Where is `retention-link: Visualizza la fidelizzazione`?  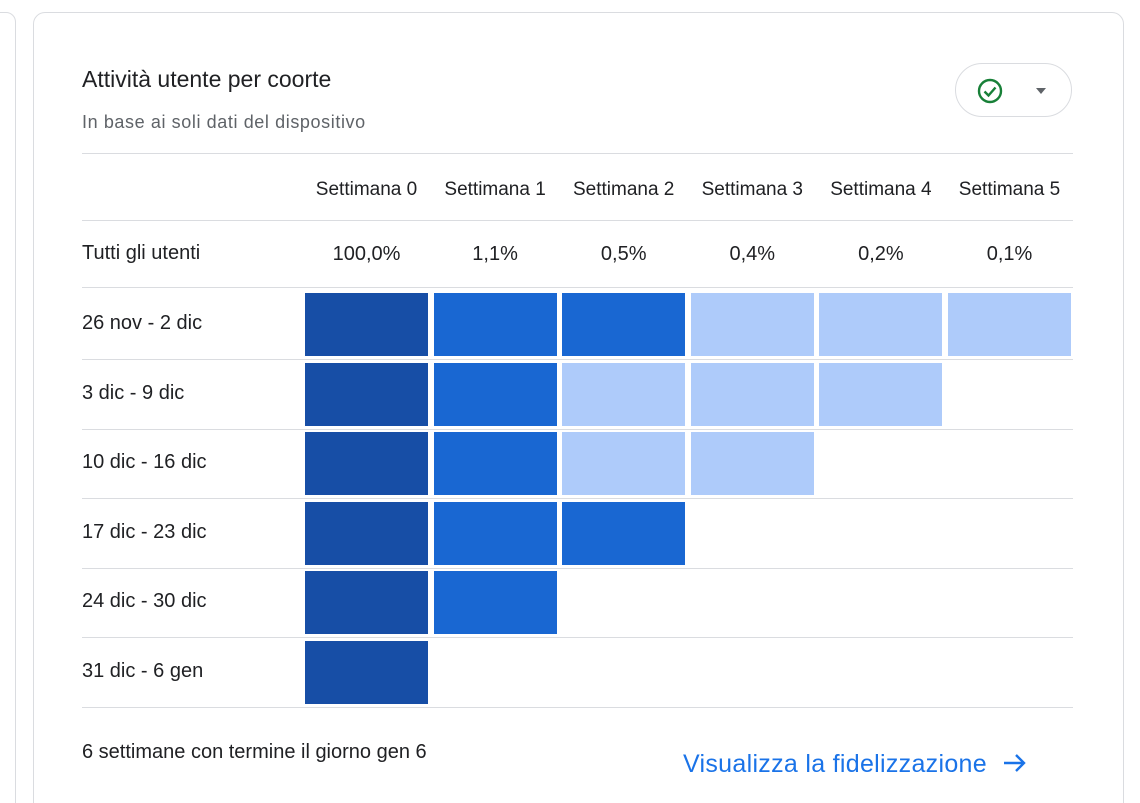 retention-link: Visualizza la fidelizzazione is located at coordinates (855, 764).